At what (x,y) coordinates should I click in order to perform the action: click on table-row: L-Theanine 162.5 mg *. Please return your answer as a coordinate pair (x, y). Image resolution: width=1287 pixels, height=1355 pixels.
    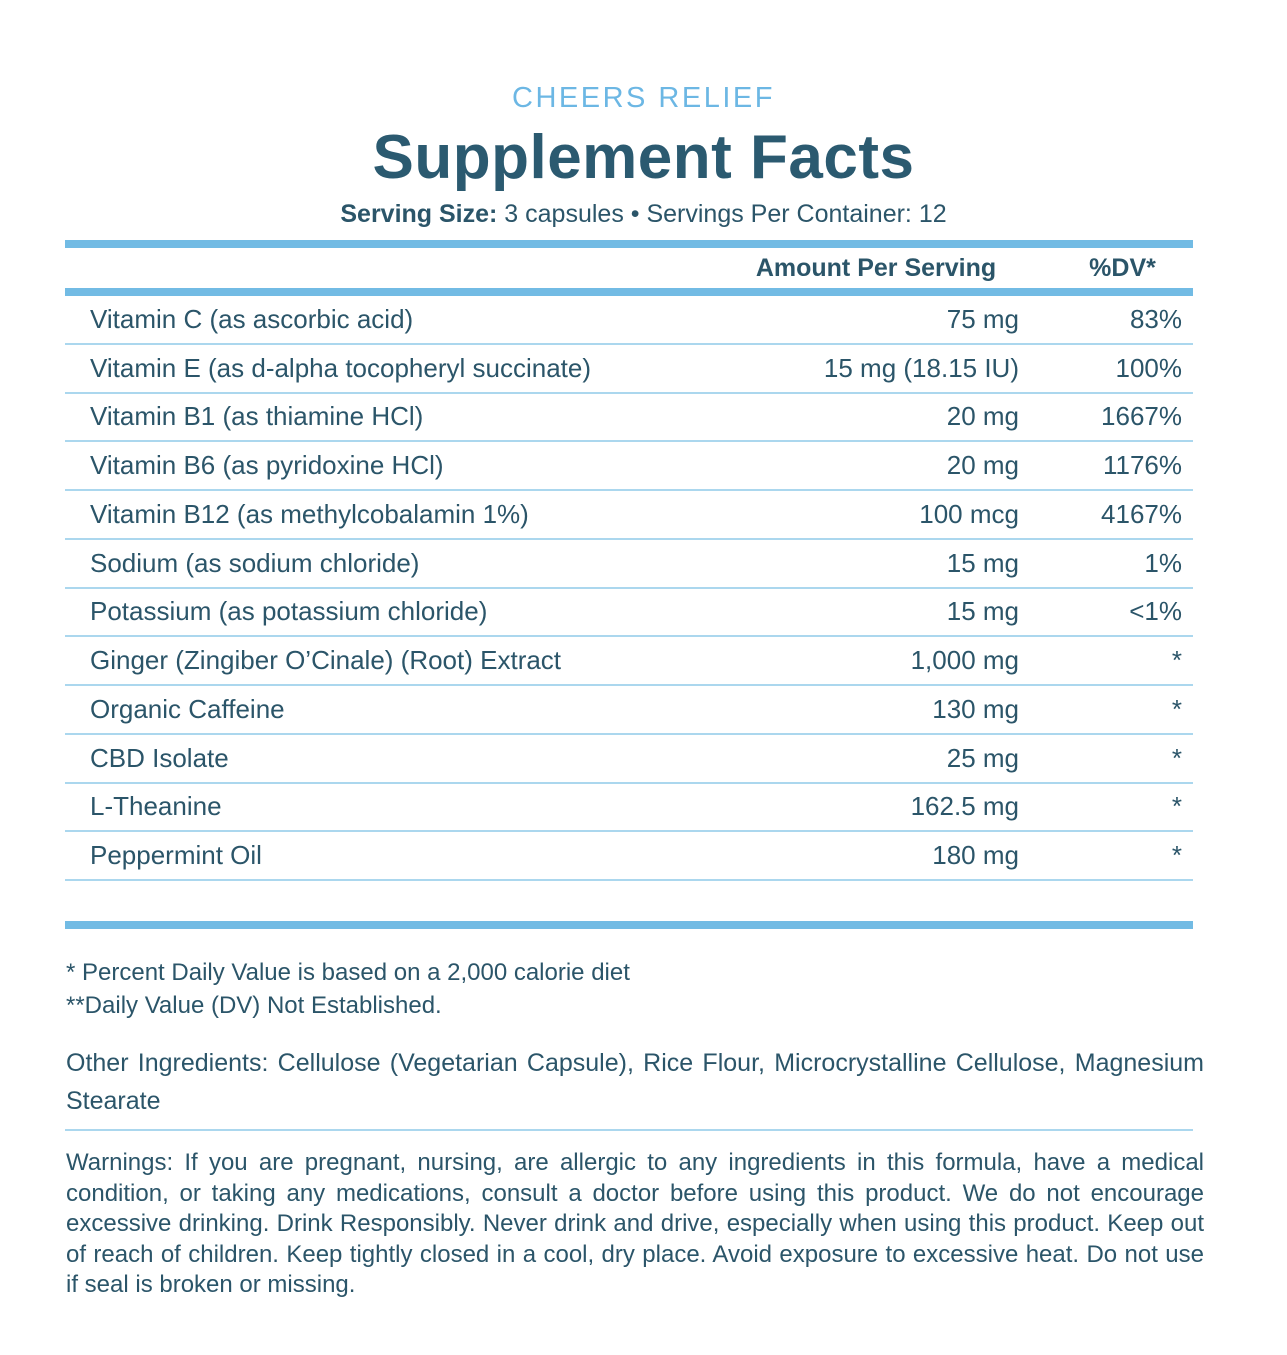
    Looking at the image, I should click on (629, 808).